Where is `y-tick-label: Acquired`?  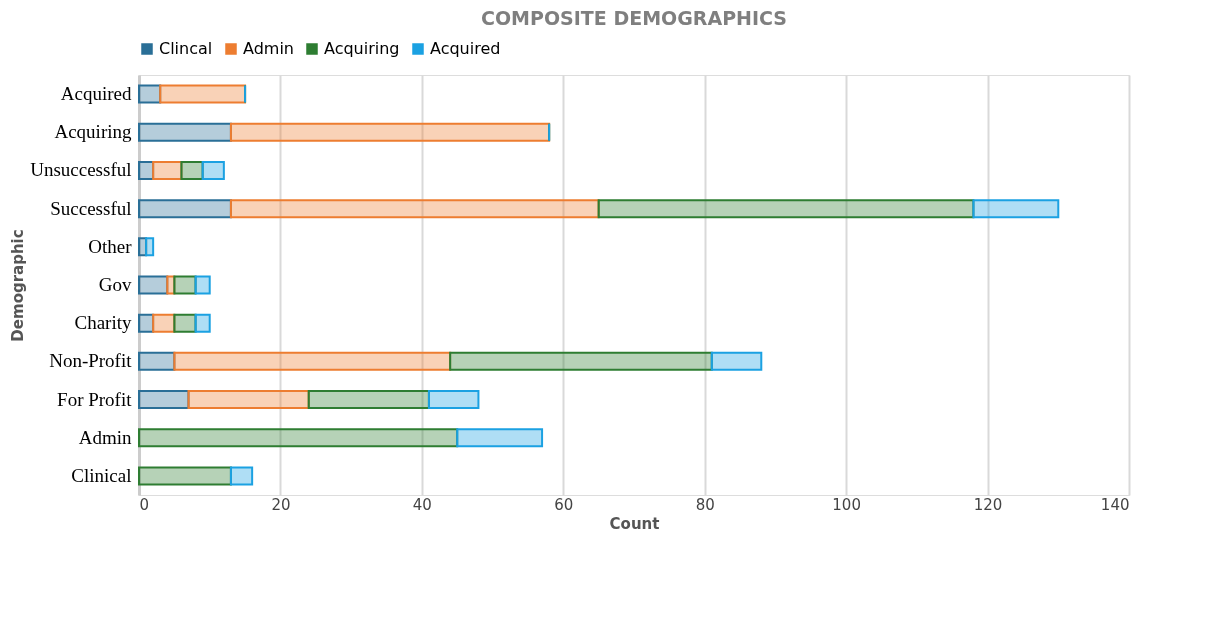
y-tick-label: Acquired is located at coordinates (96, 94).